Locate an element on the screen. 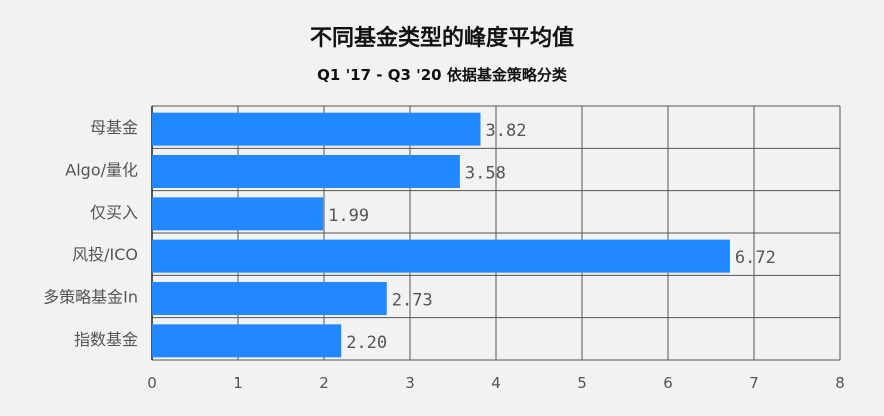 The width and height of the screenshot is (884, 416). value-label: 2.73 is located at coordinates (412, 301).